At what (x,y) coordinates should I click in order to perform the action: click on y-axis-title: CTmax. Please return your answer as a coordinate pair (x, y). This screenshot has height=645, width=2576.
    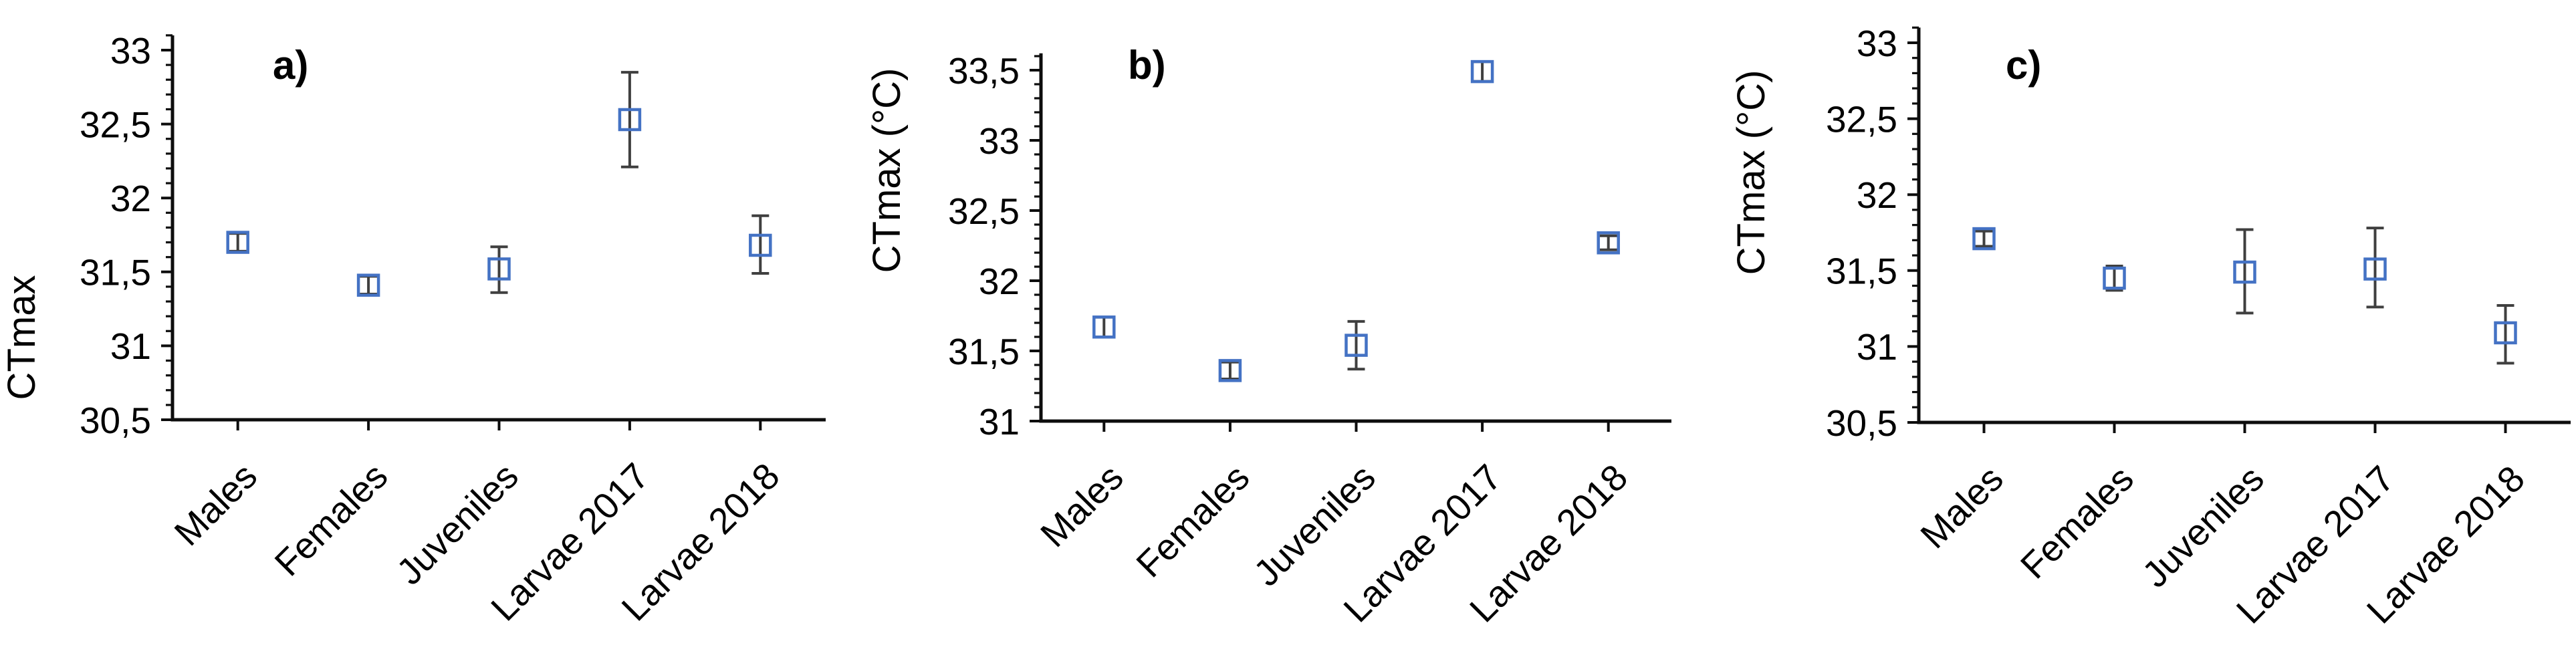
    Looking at the image, I should click on (21, 338).